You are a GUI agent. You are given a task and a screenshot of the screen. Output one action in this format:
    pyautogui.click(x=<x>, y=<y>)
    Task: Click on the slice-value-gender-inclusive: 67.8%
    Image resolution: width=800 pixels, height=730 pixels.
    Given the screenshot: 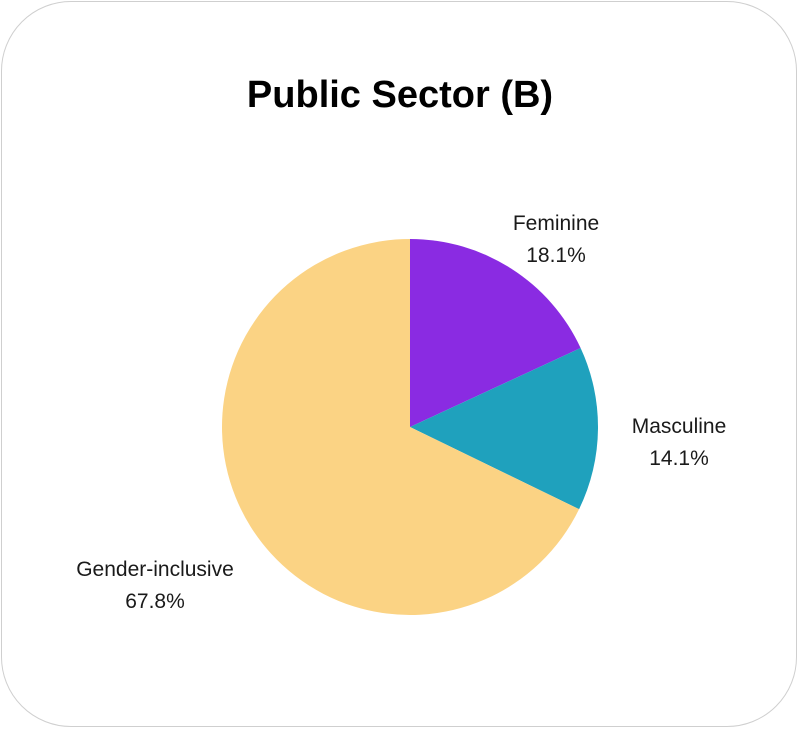 What is the action you would take?
    pyautogui.click(x=155, y=601)
    